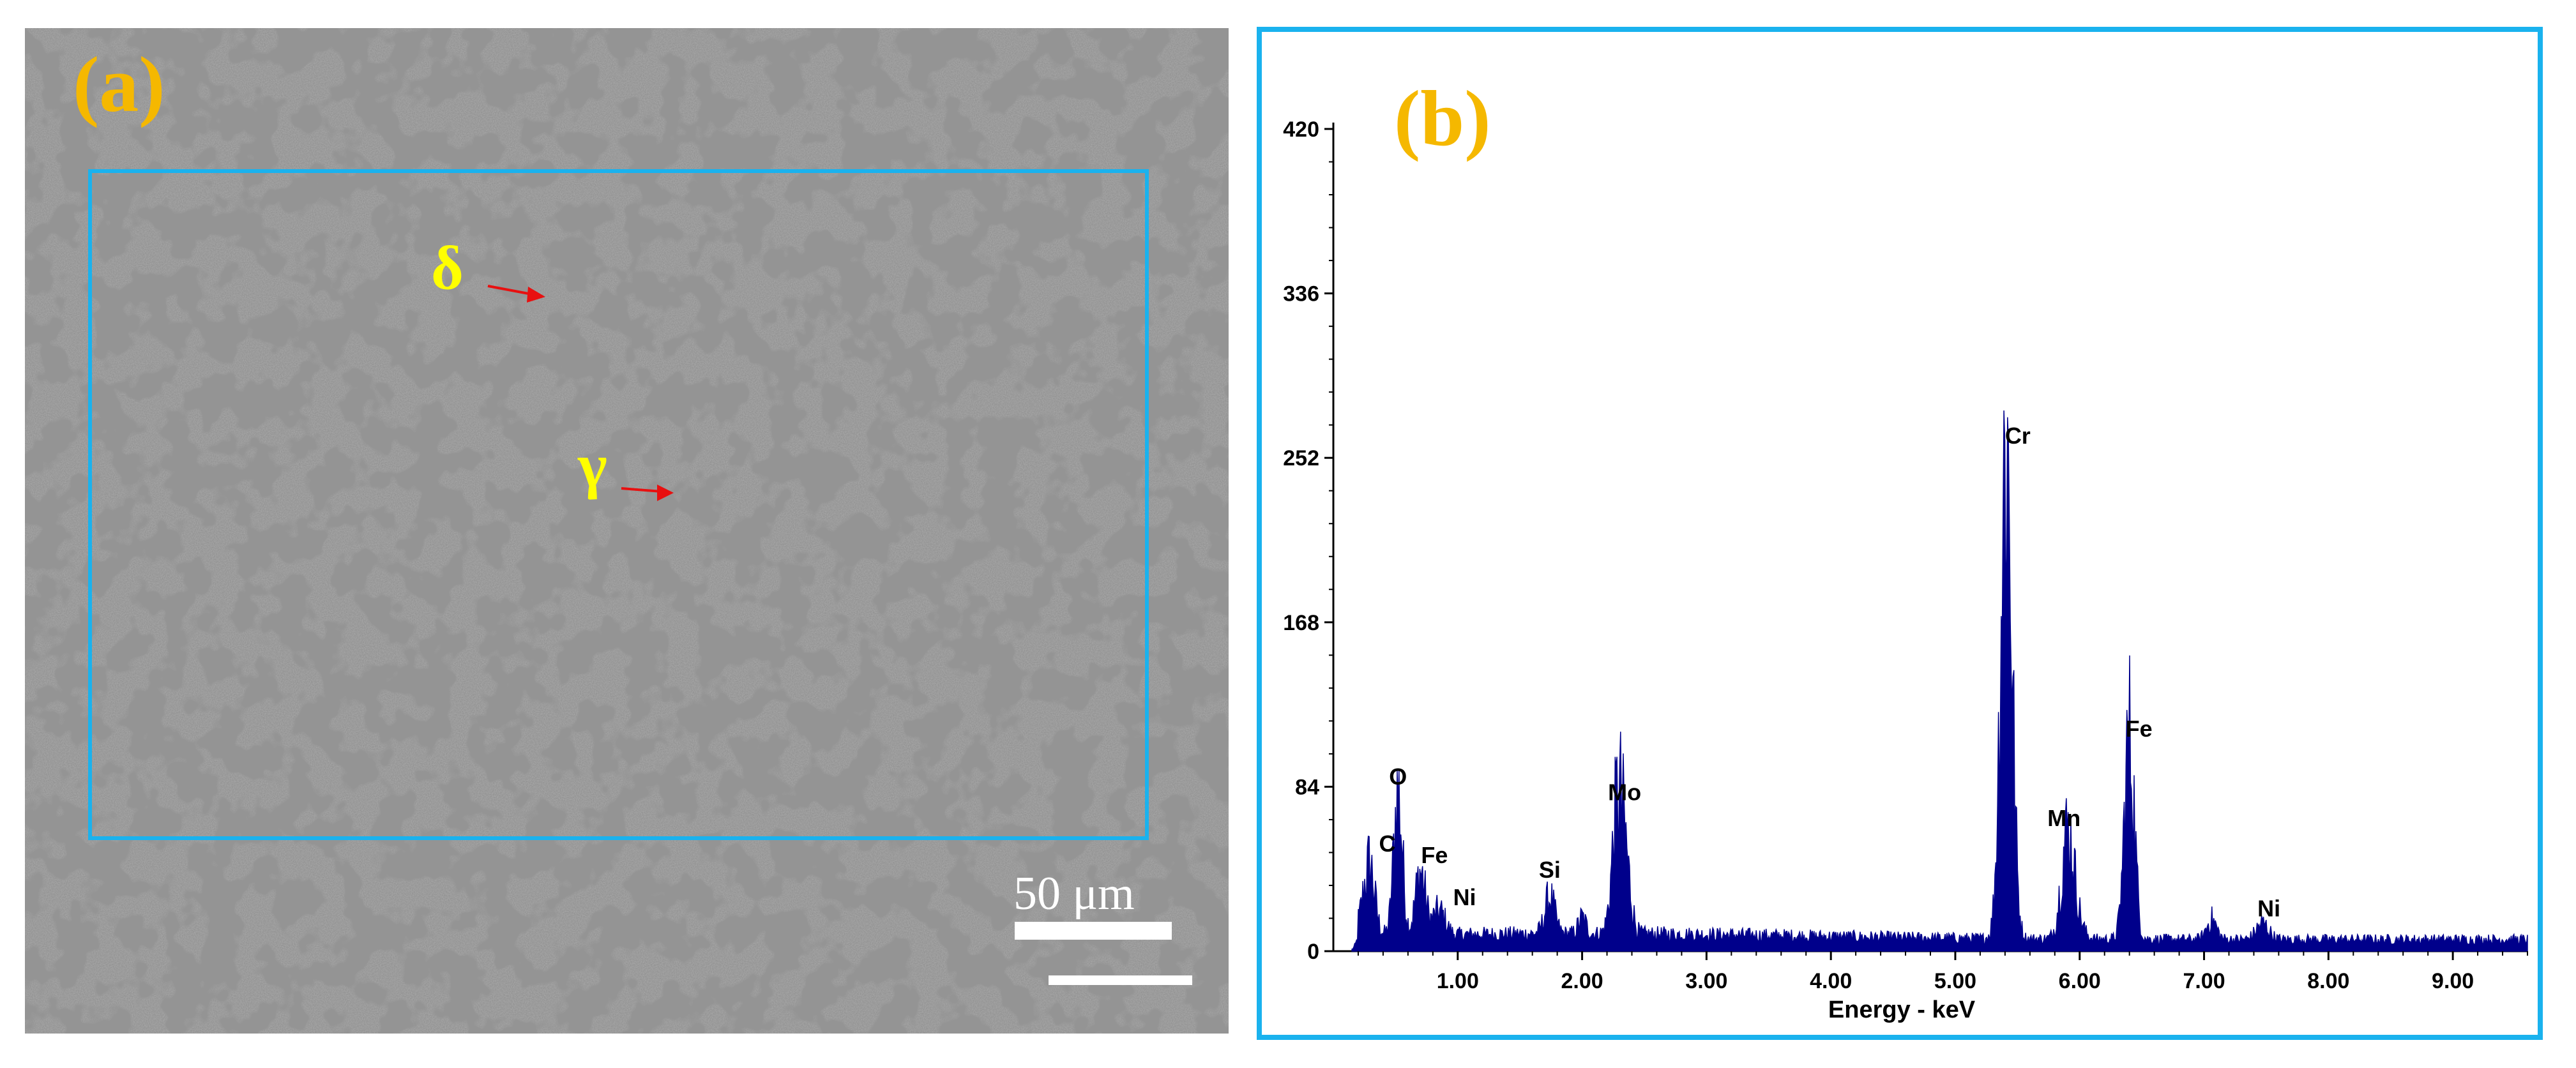 The image size is (2576, 1068). Describe the element at coordinates (1388, 844) in the screenshot. I see `peak-label-c: C` at that location.